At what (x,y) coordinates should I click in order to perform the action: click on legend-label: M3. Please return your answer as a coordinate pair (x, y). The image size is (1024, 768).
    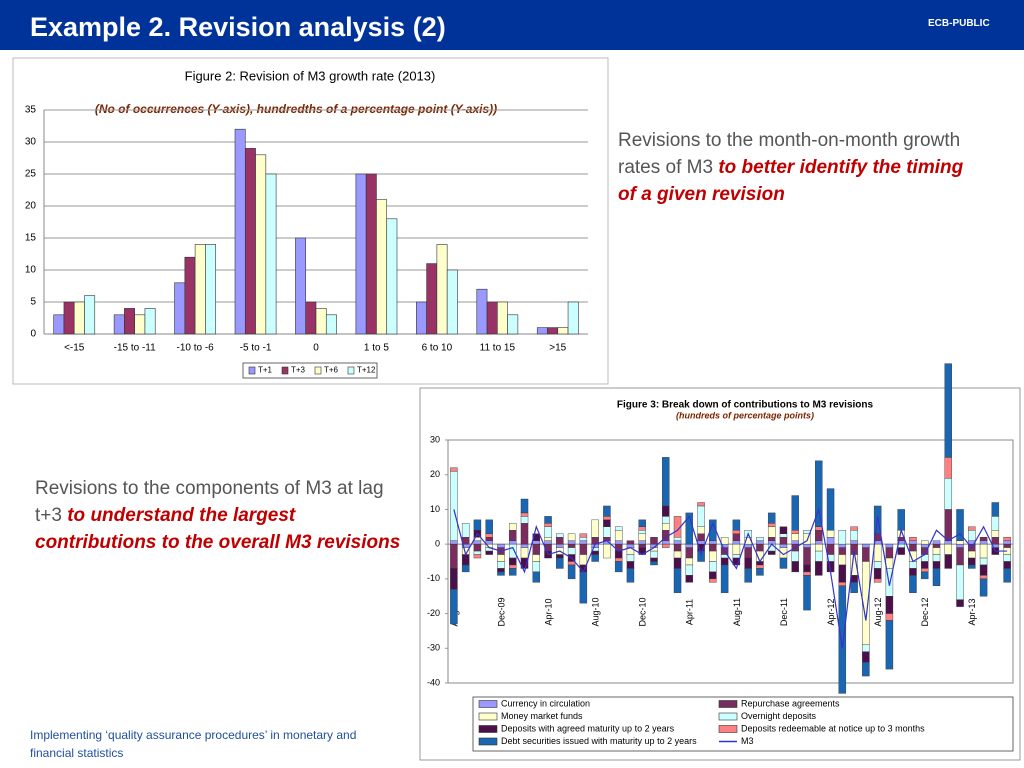
    Looking at the image, I should click on (747, 741).